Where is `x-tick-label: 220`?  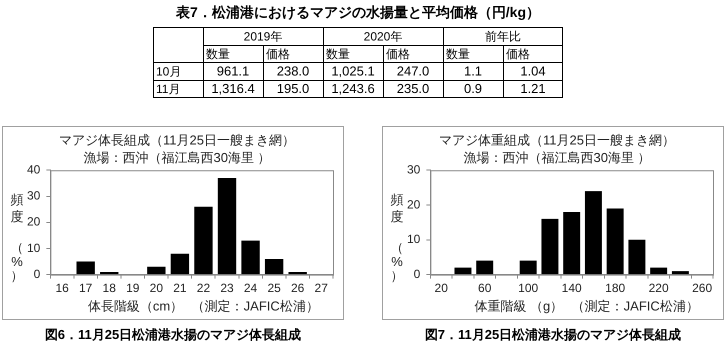
x-tick-label: 220 is located at coordinates (658, 288).